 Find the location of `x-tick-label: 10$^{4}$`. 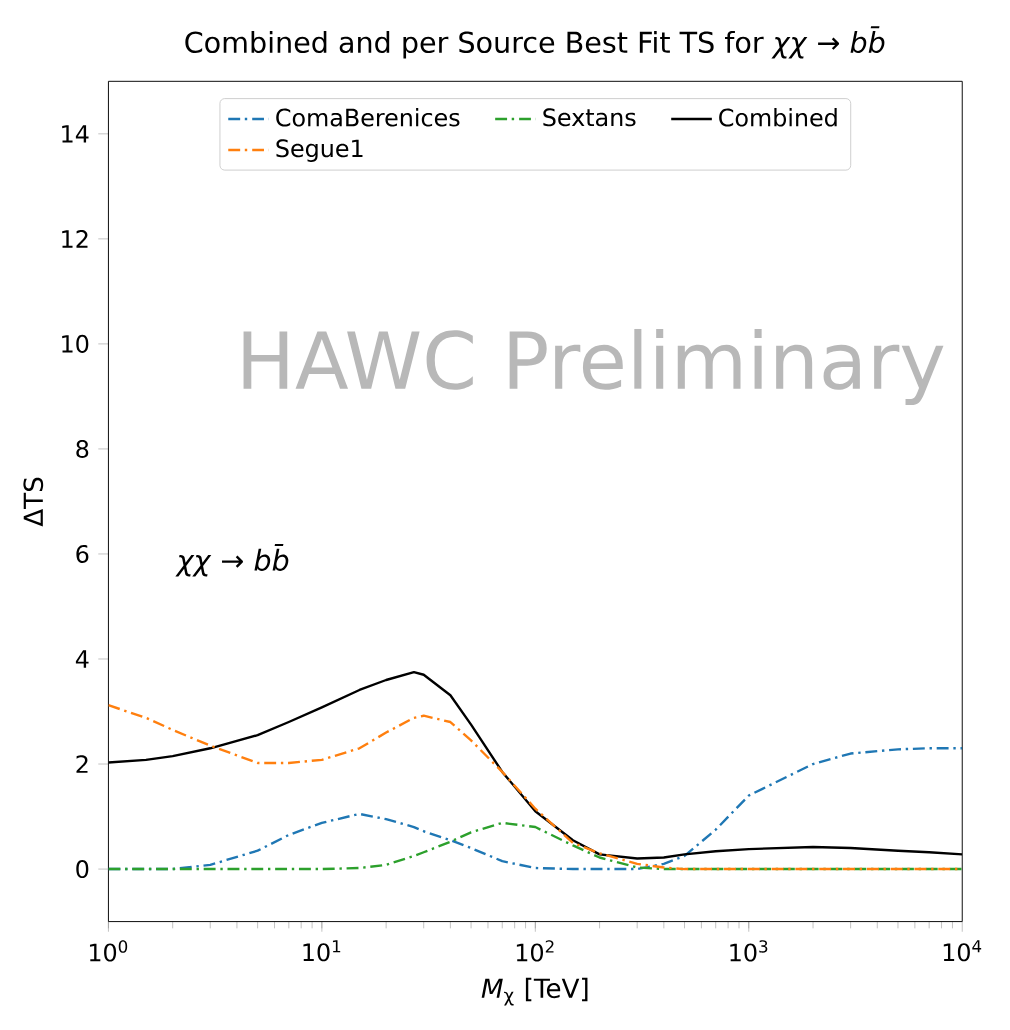

x-tick-label: 10$^{4}$ is located at coordinates (962, 951).